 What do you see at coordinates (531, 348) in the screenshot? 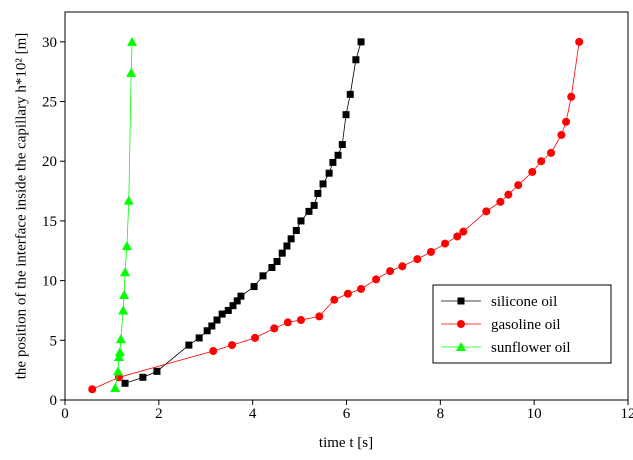
I see `legend-label: sunflower oil` at bounding box center [531, 348].